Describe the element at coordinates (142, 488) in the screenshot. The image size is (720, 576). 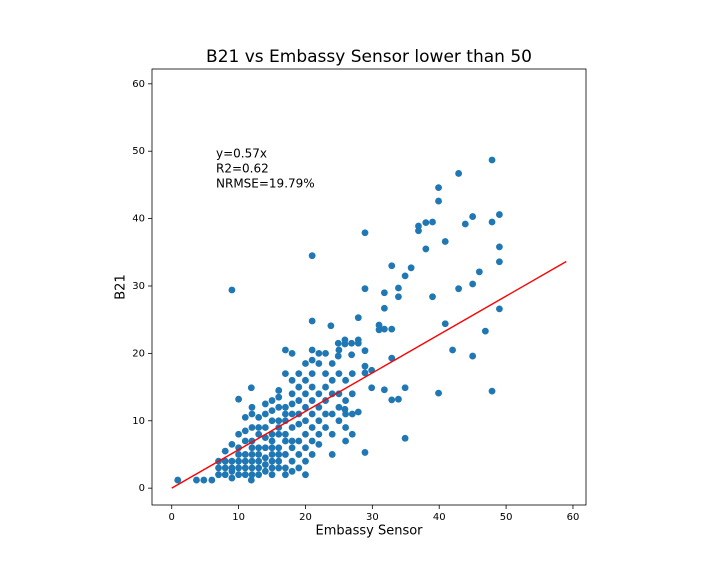
I see `y-tick-label: 0` at that location.